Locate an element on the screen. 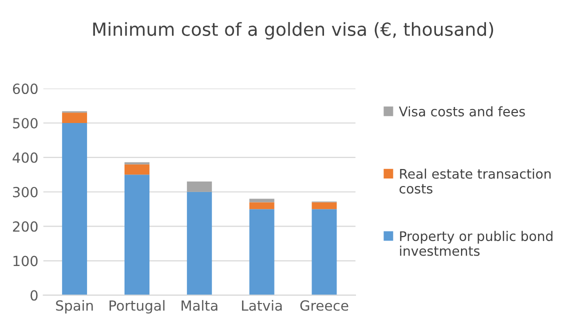 The width and height of the screenshot is (578, 328). y-tick-label: 600 is located at coordinates (25, 89).